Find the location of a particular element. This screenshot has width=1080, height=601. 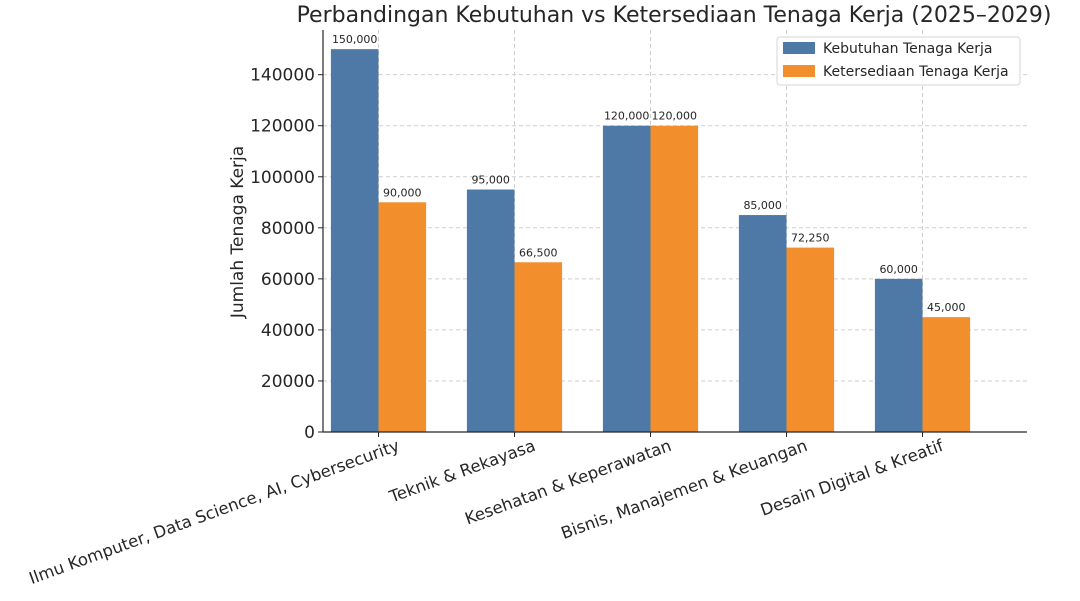

y-tick-label: 40000 is located at coordinates (288, 331).